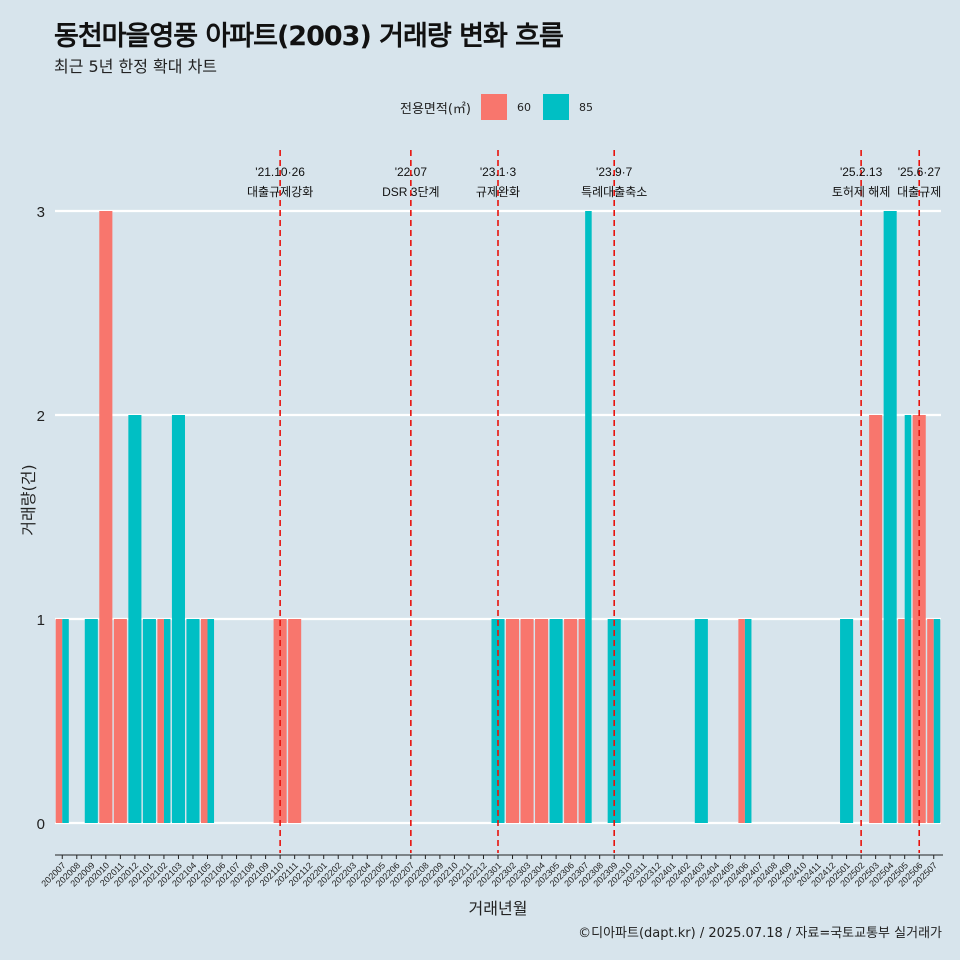 This screenshot has height=960, width=960. What do you see at coordinates (136, 66) in the screenshot?
I see `chart-subtitle: 최근 5년 한정 확대 차트` at bounding box center [136, 66].